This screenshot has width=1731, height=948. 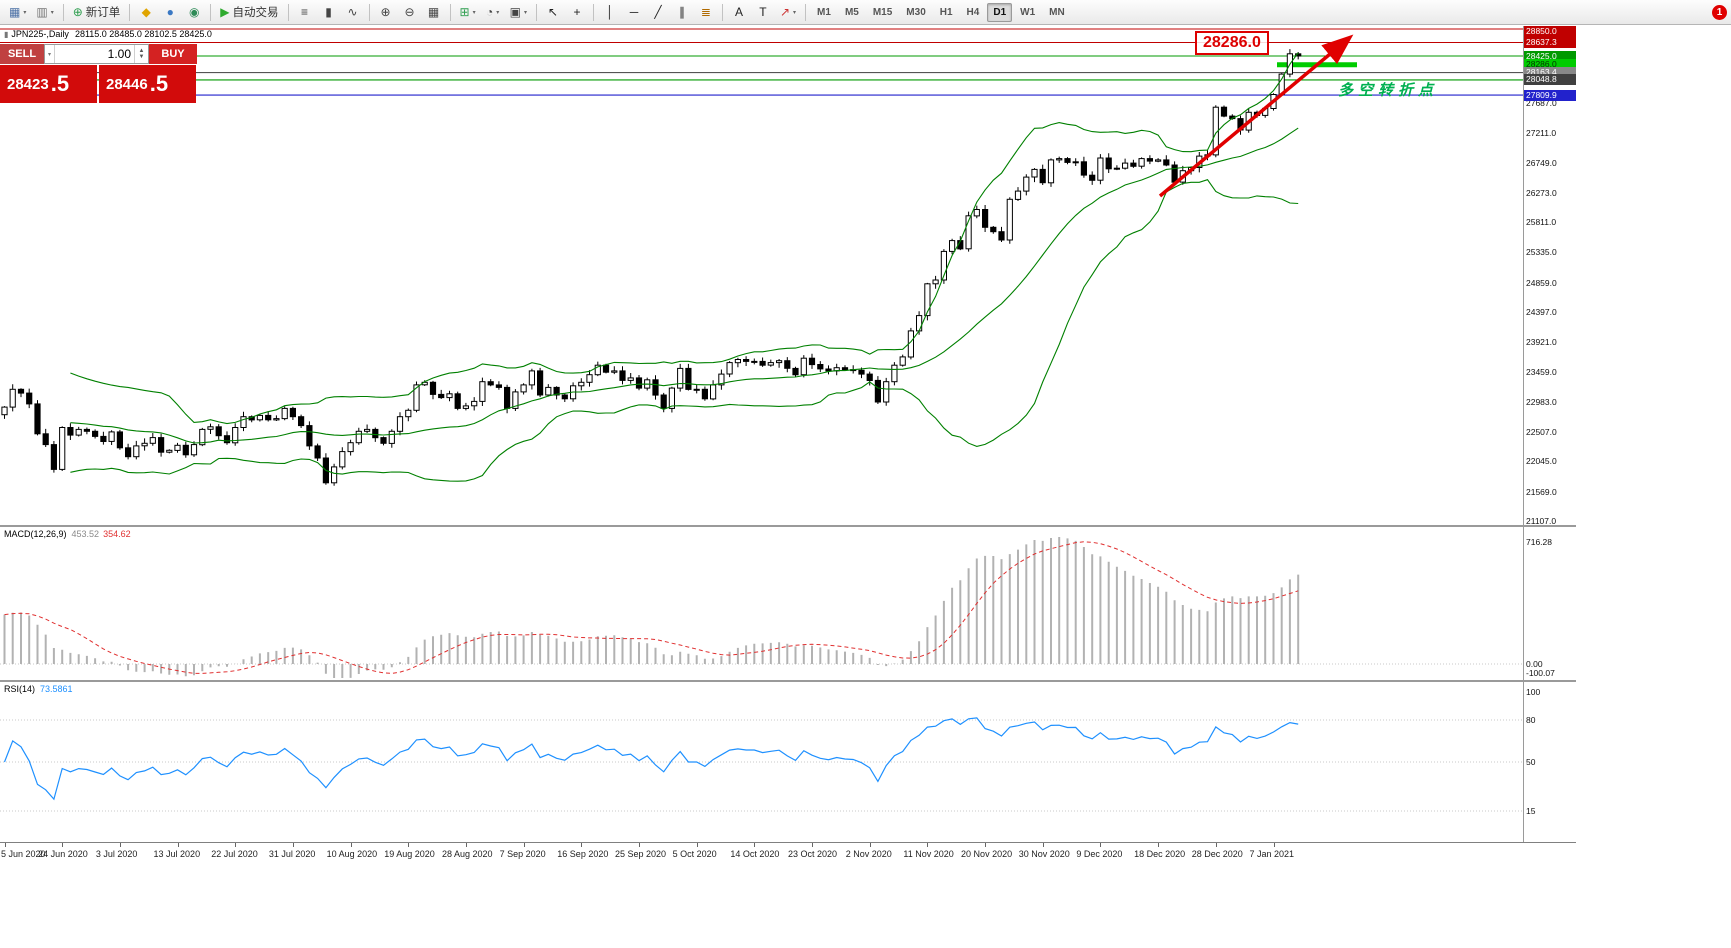 I want to click on candlestick-chart-type-button: ▮, so click(x=329, y=12).